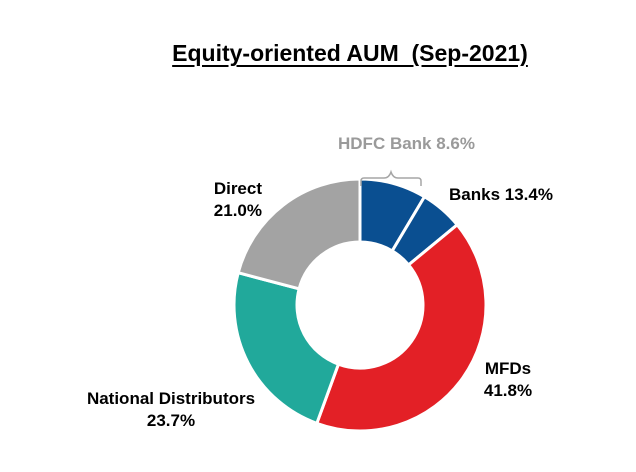  I want to click on hdfc-bracket, so click(391, 177).